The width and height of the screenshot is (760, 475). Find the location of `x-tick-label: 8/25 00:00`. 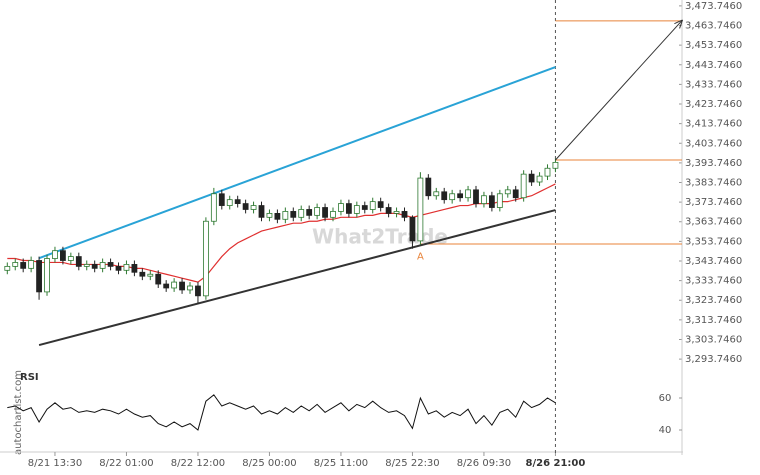

x-tick-label: 8/25 00:00 is located at coordinates (269, 463).